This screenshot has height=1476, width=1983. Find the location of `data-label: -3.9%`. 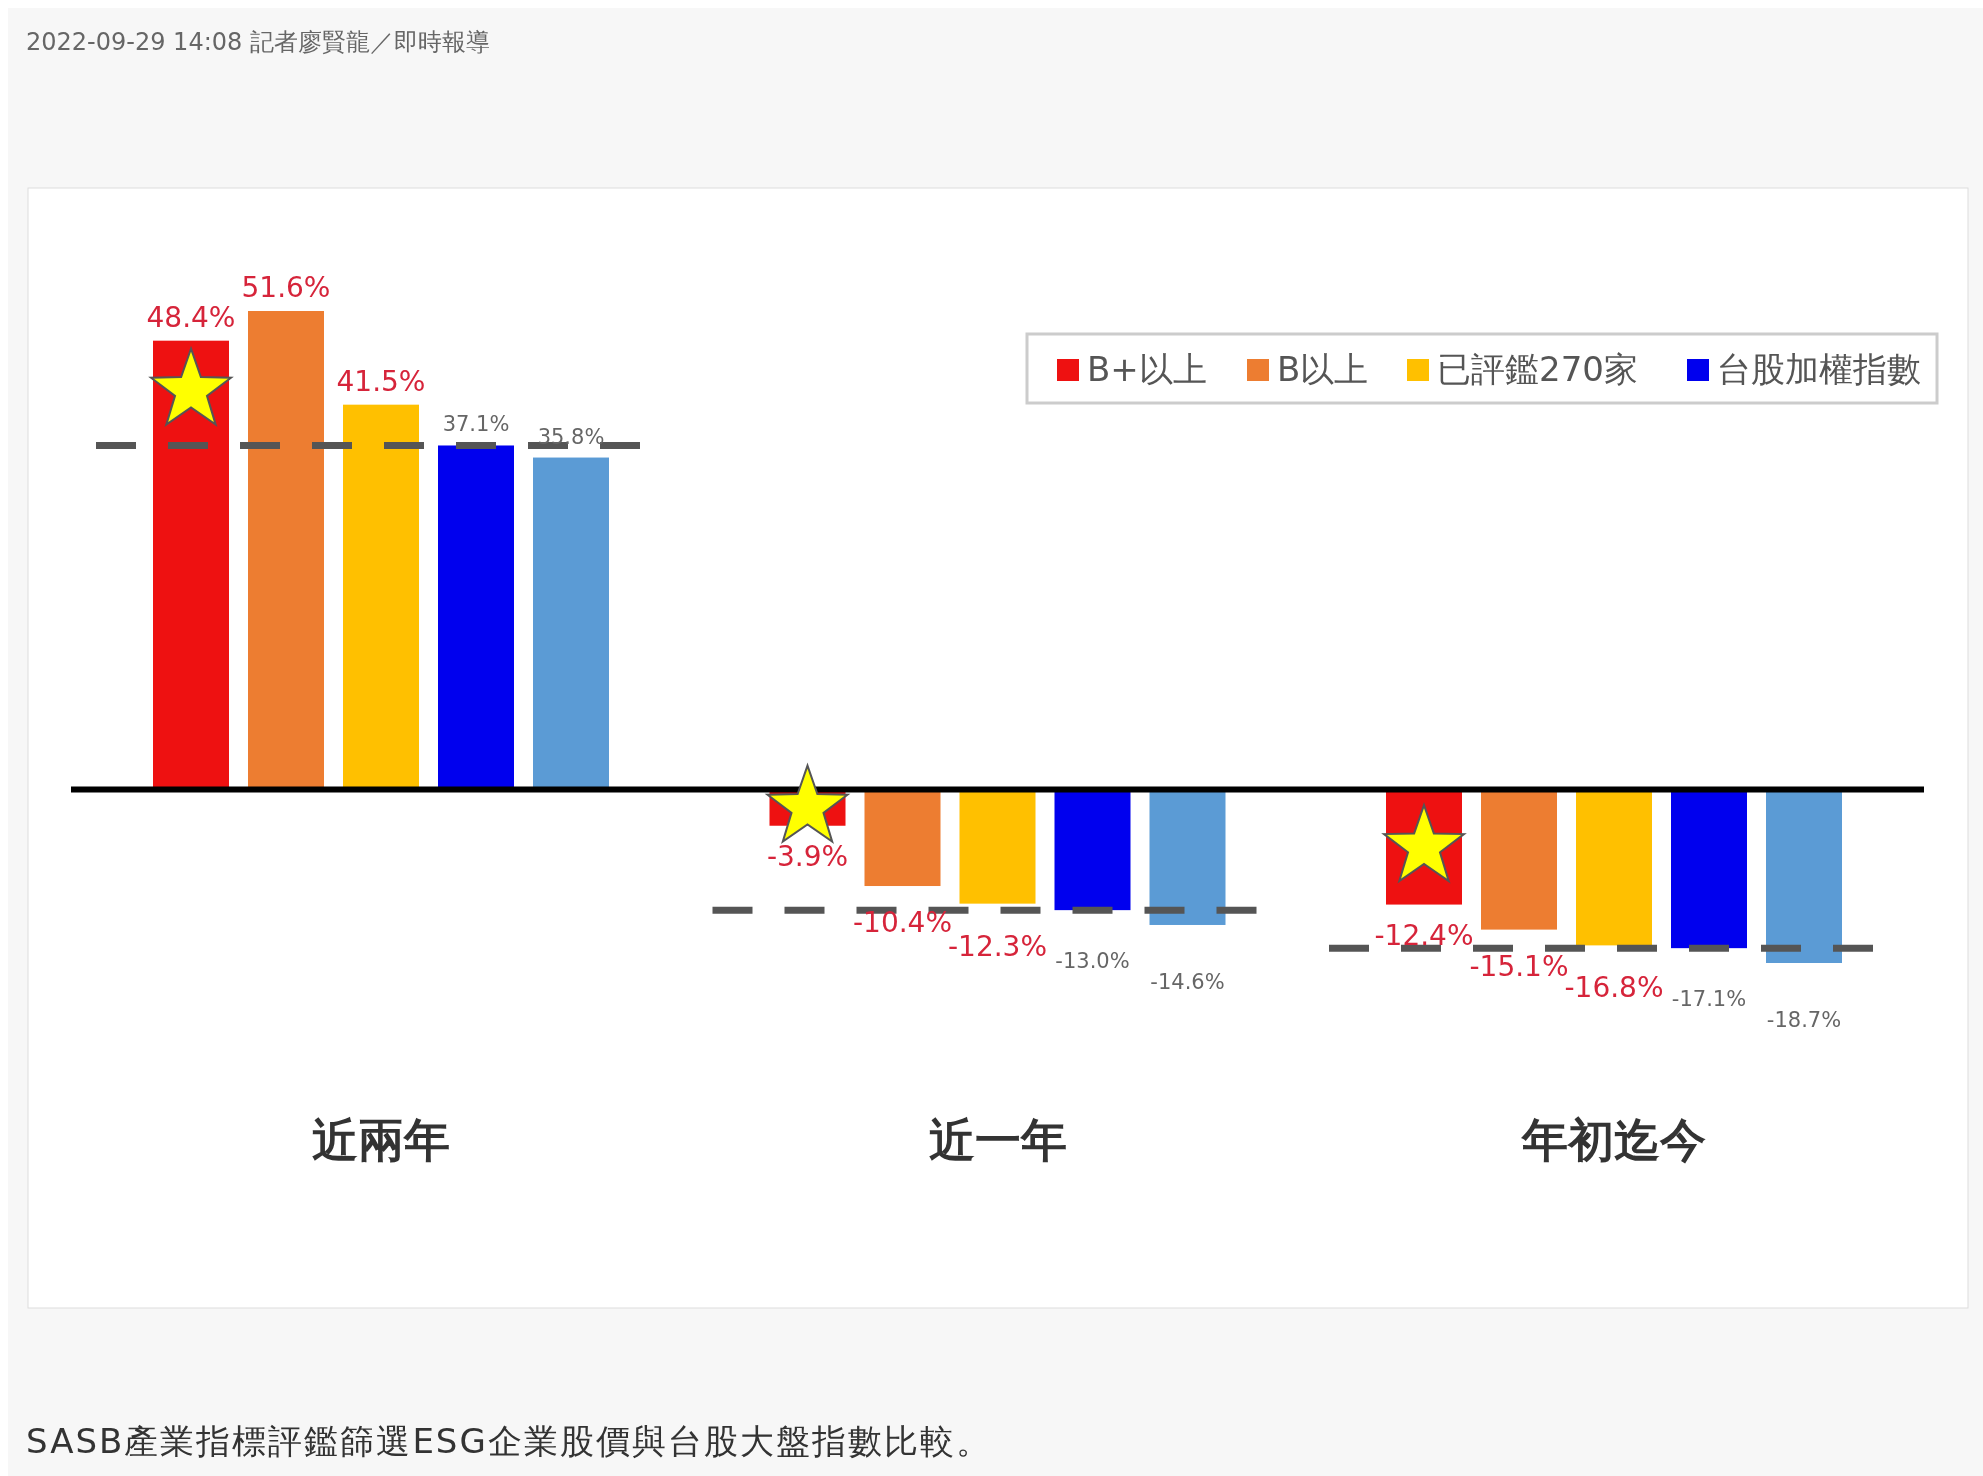

data-label: -3.9% is located at coordinates (807, 856).